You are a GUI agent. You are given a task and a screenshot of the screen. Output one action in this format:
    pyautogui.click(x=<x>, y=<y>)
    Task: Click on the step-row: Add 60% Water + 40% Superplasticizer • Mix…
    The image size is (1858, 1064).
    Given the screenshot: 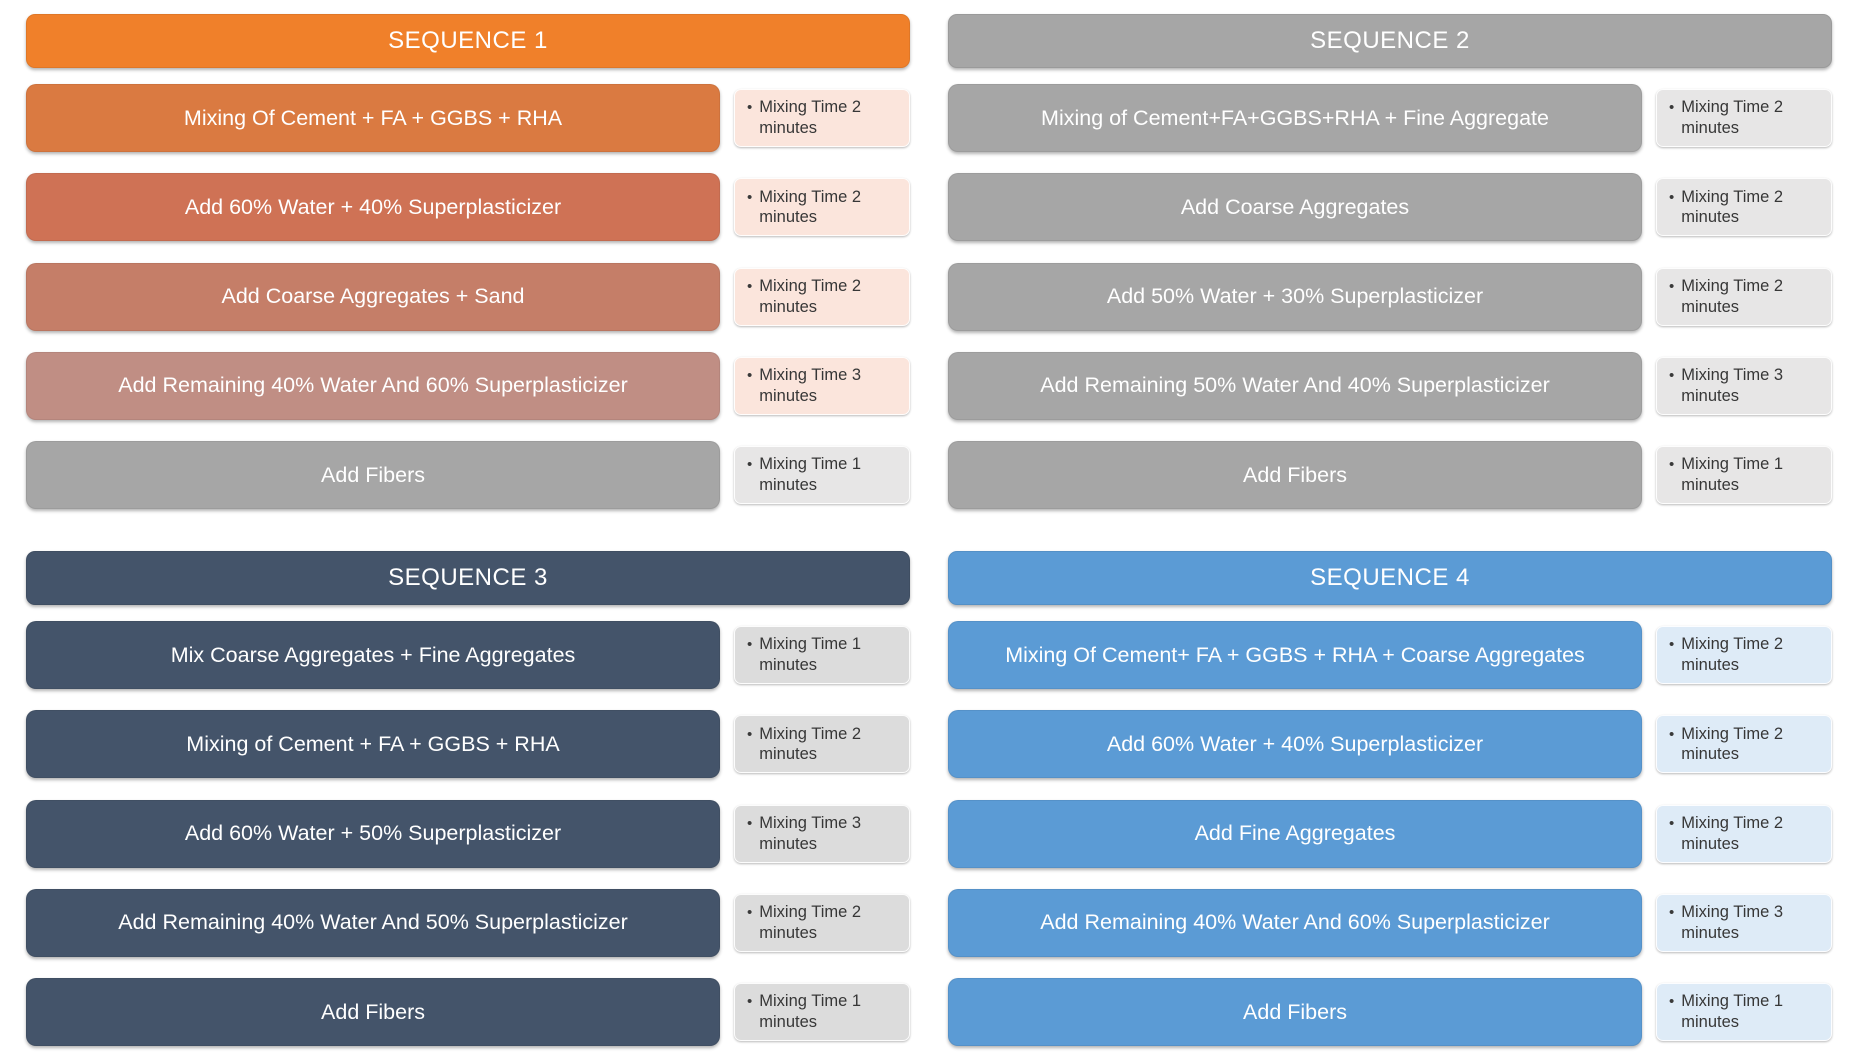 What is the action you would take?
    pyautogui.click(x=468, y=207)
    